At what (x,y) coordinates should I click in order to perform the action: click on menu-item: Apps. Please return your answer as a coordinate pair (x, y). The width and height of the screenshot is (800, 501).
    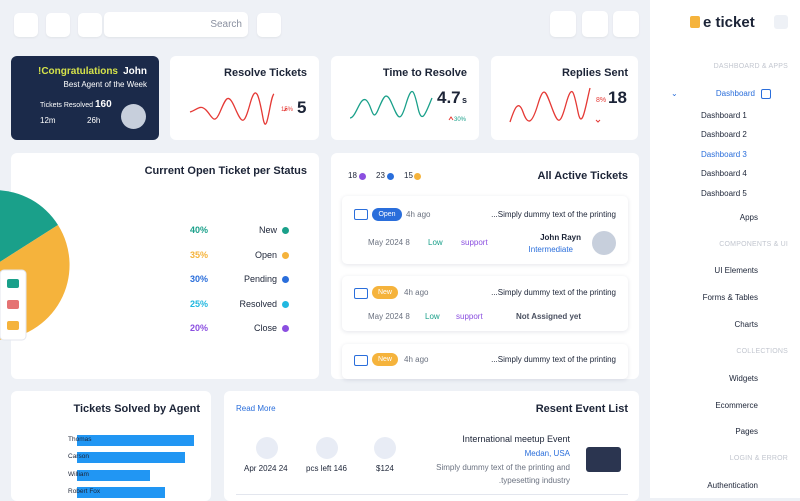
    Looking at the image, I should click on (748, 217).